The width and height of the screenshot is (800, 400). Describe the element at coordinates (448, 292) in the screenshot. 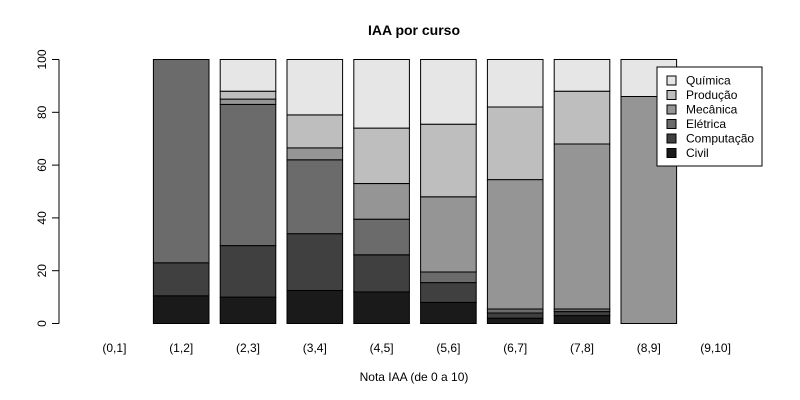

I see `bar-segment-computação-5` at that location.